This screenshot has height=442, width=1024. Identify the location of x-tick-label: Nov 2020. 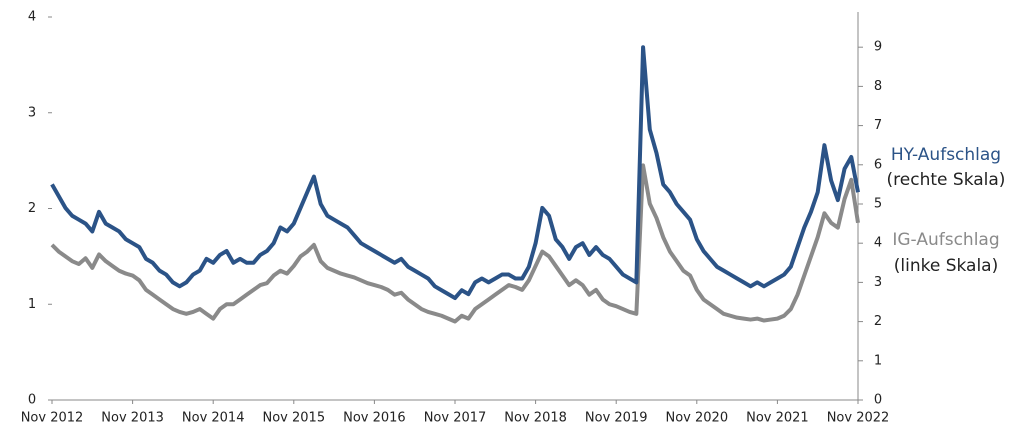
(697, 418).